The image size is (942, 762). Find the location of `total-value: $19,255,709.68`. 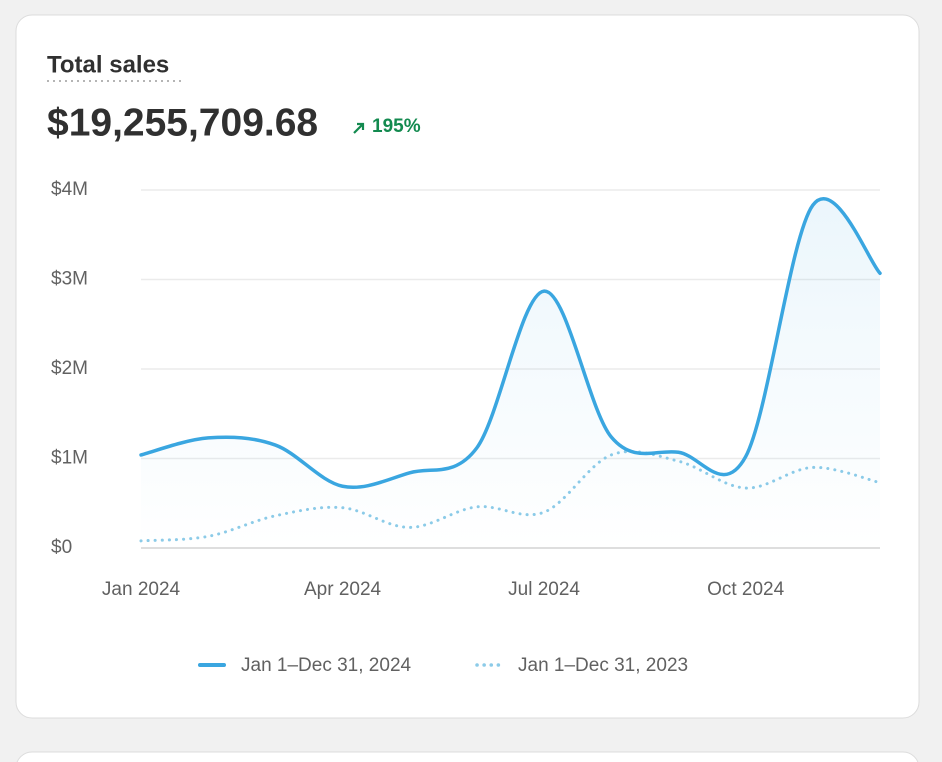

total-value: $19,255,709.68 is located at coordinates (182, 122).